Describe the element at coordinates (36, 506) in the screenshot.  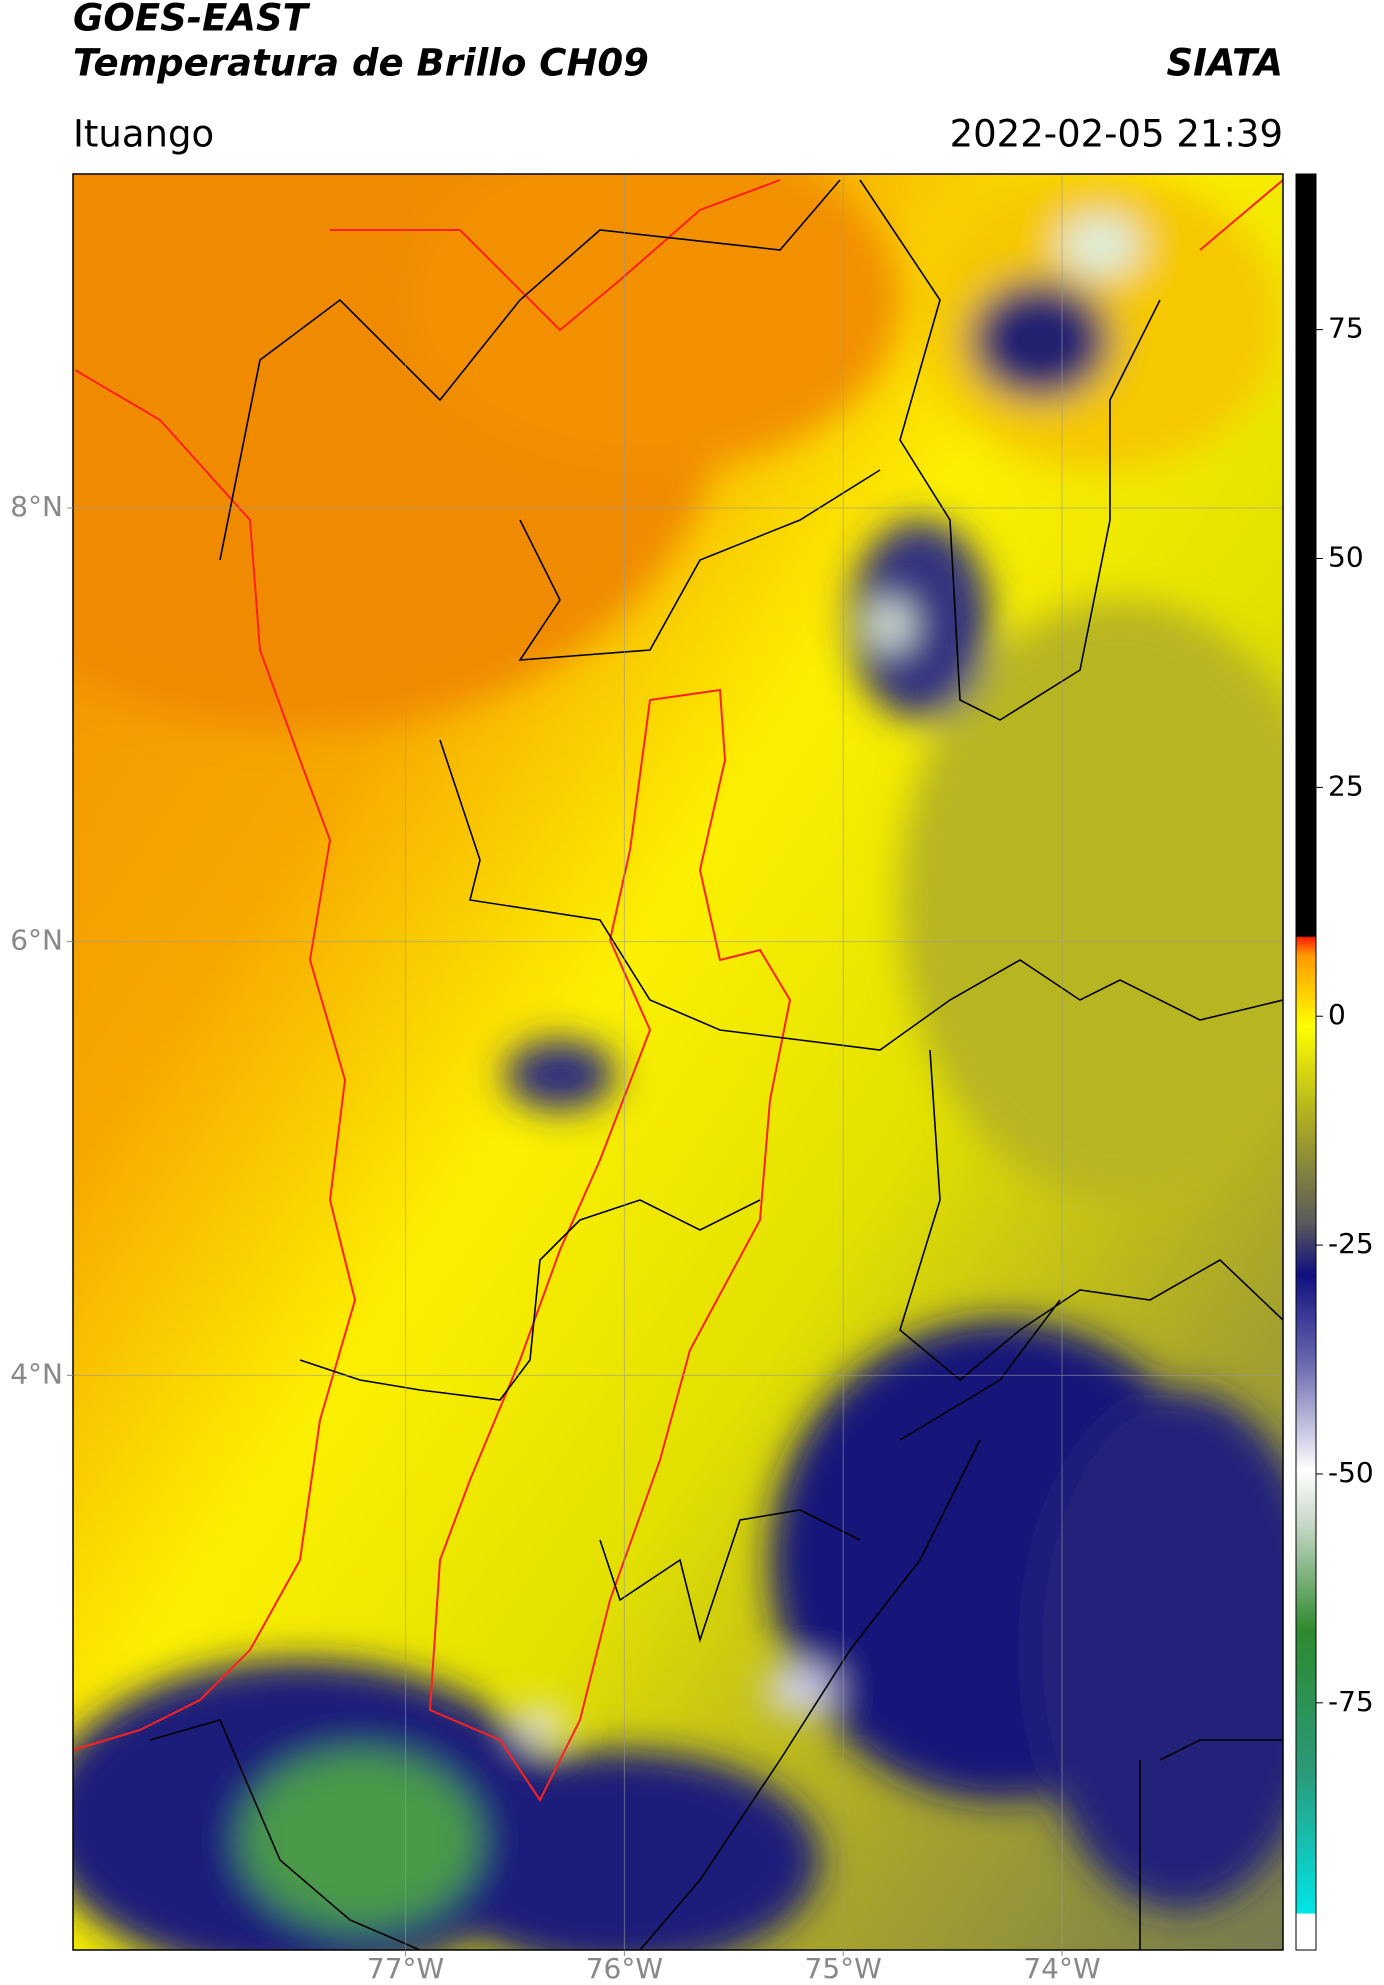
I see `y-tick-label: 8°N` at that location.